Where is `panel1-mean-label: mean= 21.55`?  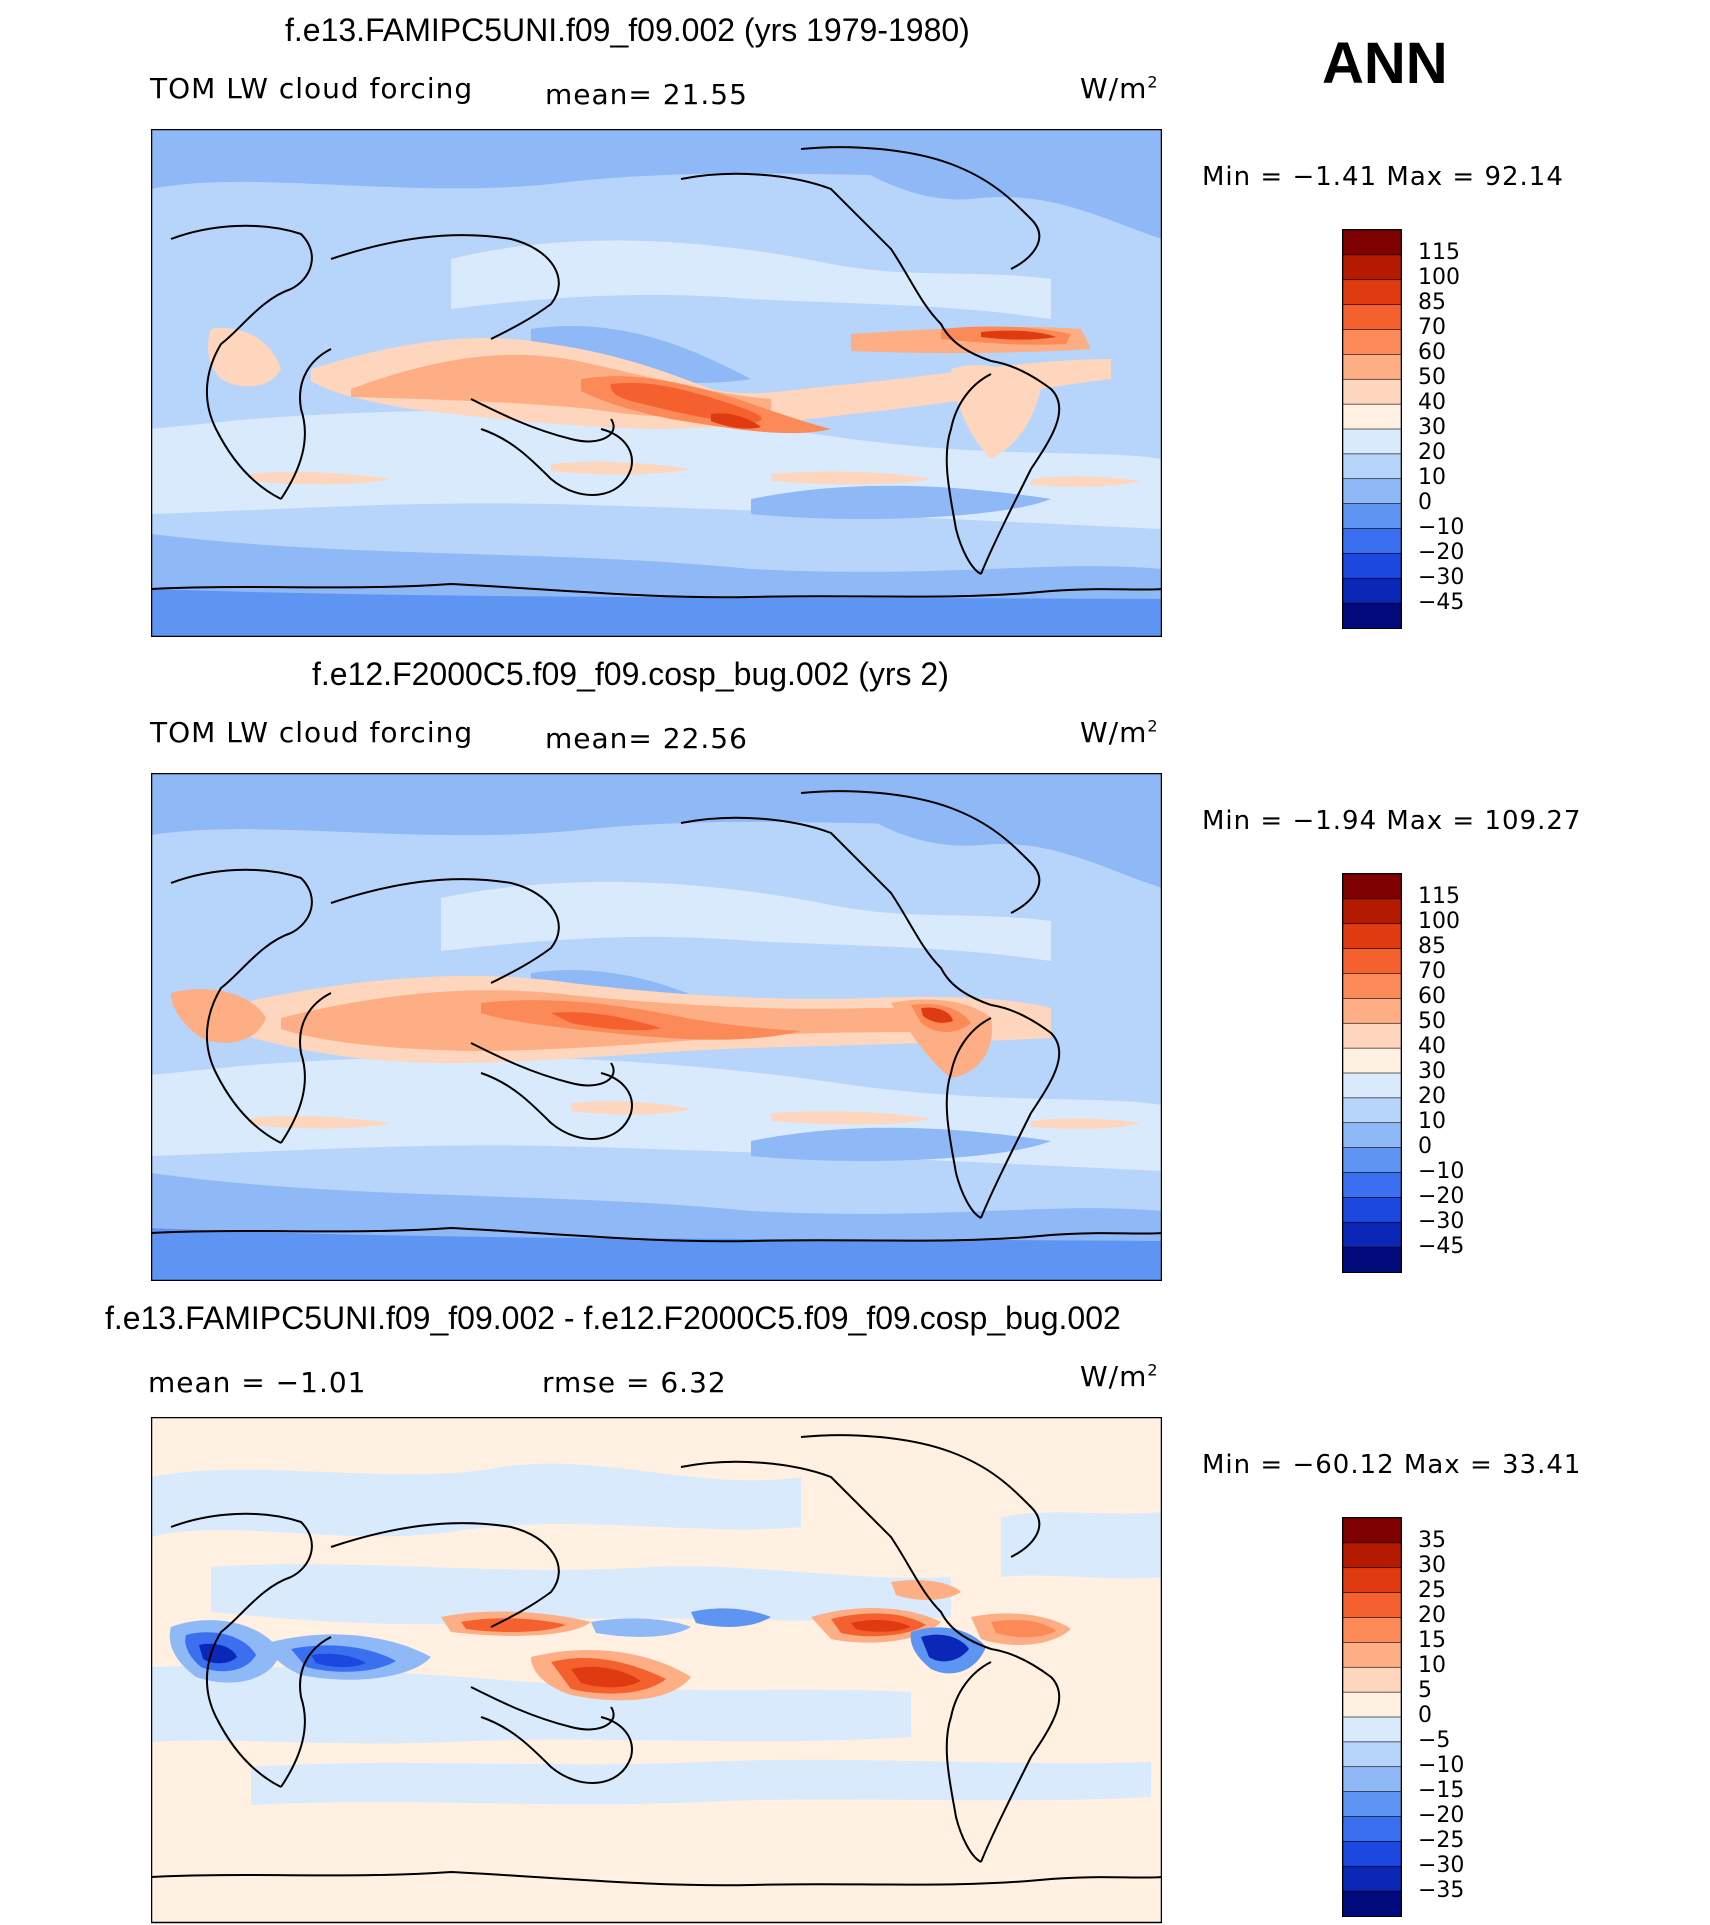 panel1-mean-label: mean= 21.55 is located at coordinates (646, 94).